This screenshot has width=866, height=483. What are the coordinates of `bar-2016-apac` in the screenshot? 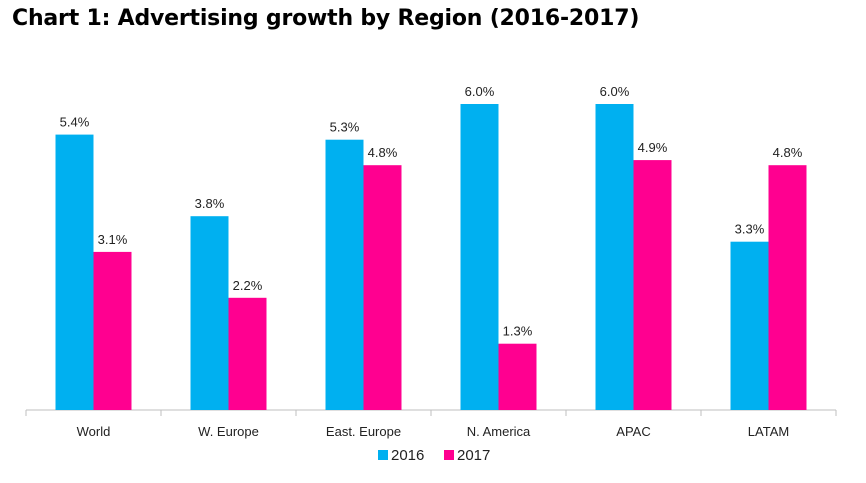 It's located at (614, 257).